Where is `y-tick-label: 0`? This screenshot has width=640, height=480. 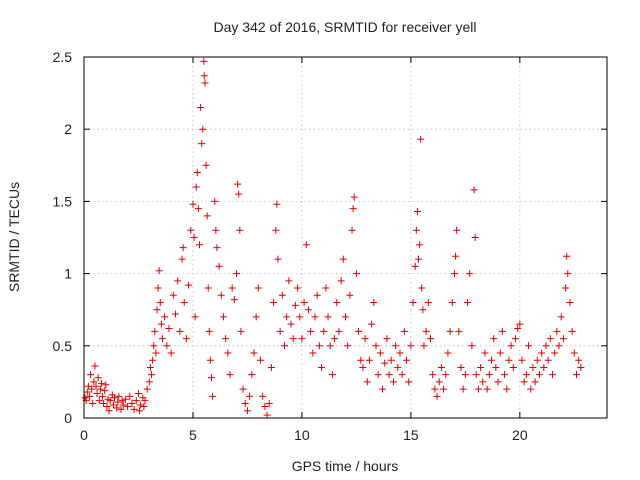 y-tick-label: 0 is located at coordinates (68, 418).